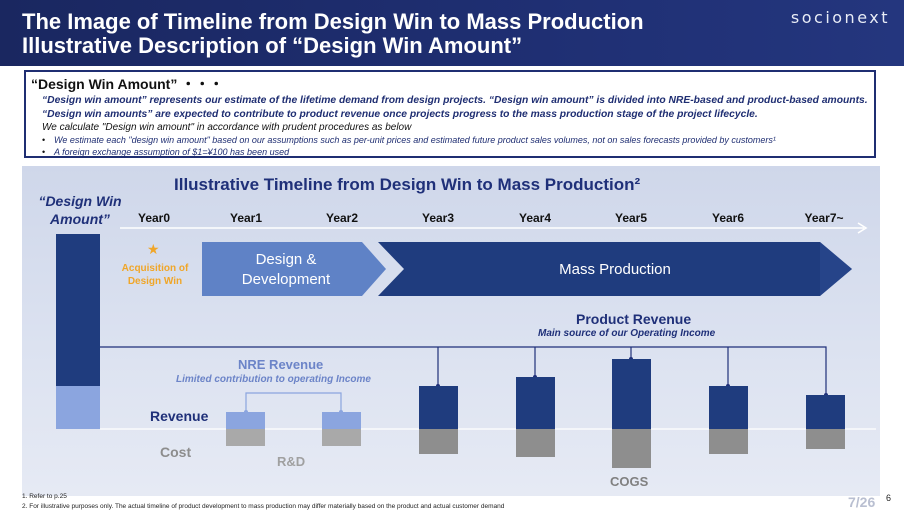 The image size is (904, 520). Describe the element at coordinates (627, 333) in the screenshot. I see `product-revenue-sublabel: Main source of our Operating Income` at that location.